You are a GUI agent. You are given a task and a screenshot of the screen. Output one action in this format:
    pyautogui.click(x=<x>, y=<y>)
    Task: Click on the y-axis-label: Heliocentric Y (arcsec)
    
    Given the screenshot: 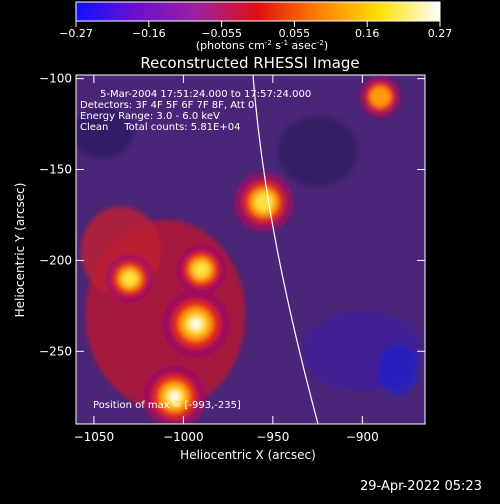 What is the action you would take?
    pyautogui.click(x=20, y=250)
    